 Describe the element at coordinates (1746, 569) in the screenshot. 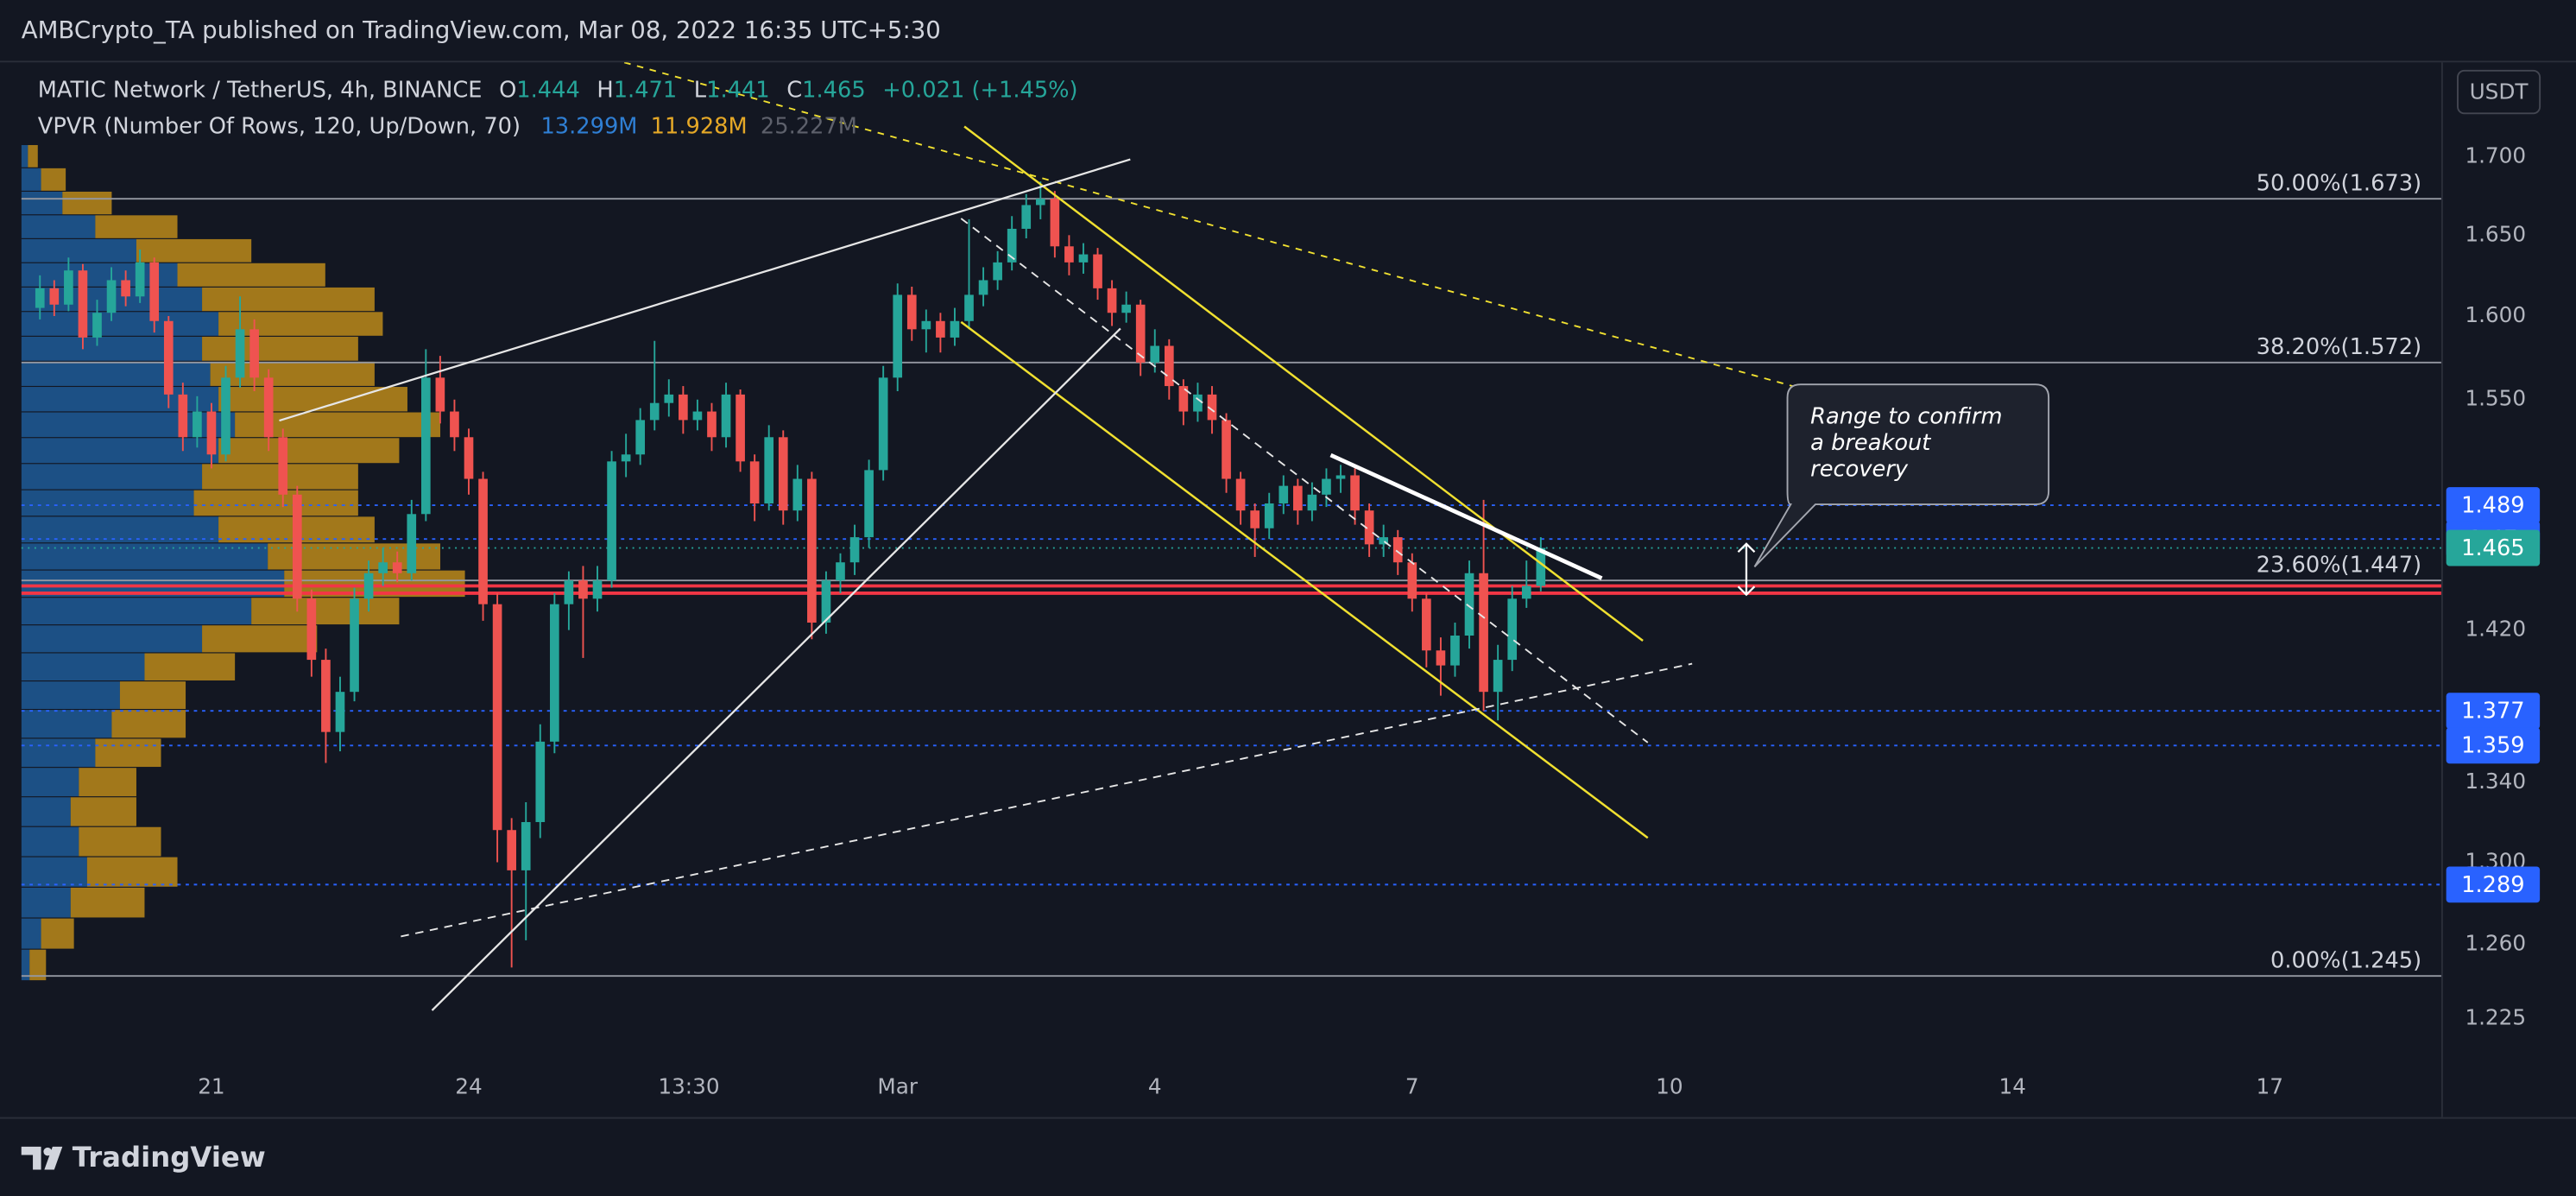

I see `range-arrow` at that location.